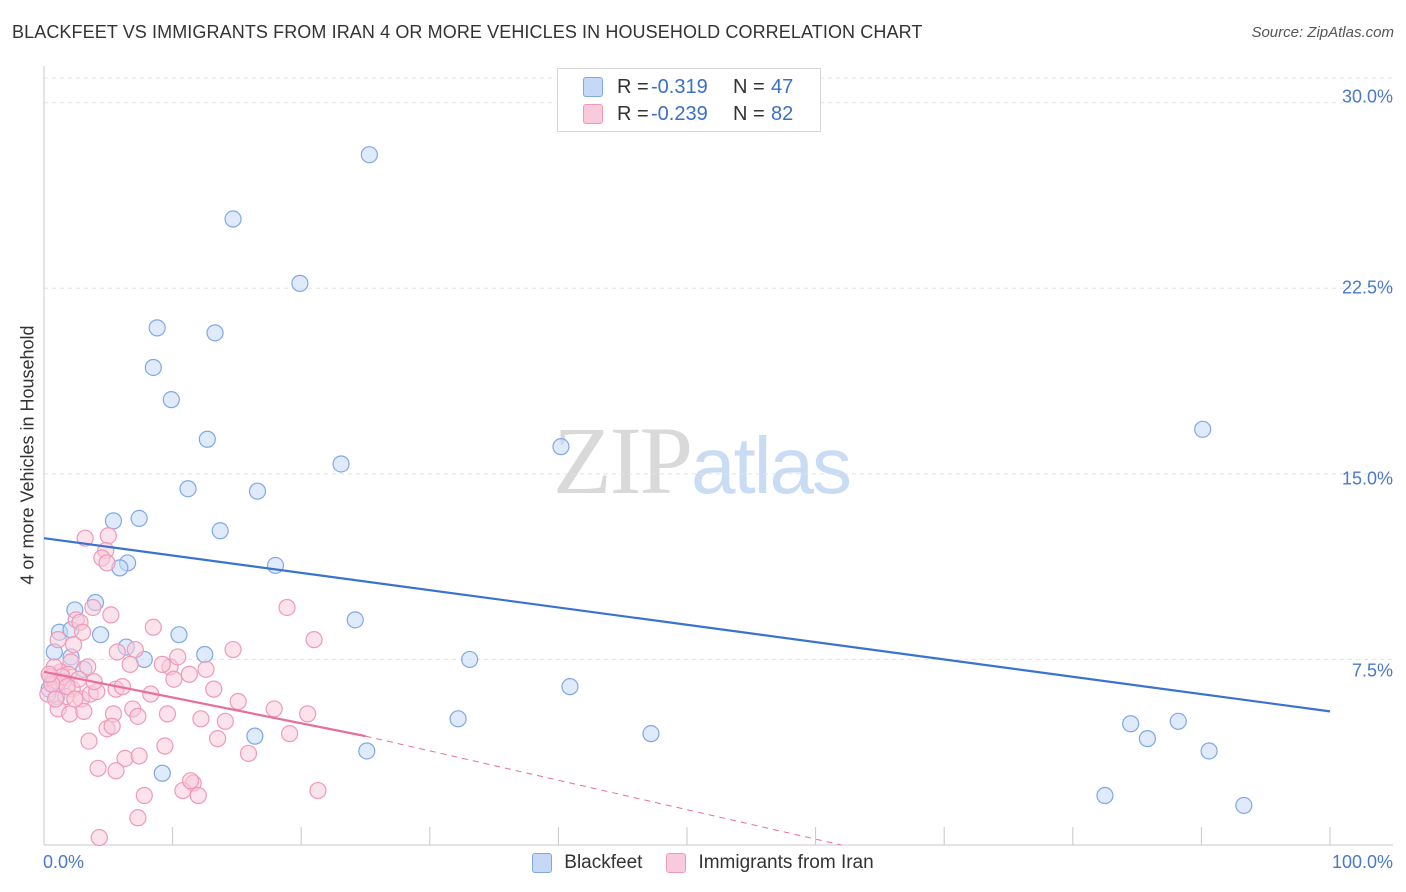  Describe the element at coordinates (603, 790) in the screenshot. I see `iran-trend-extension` at that location.